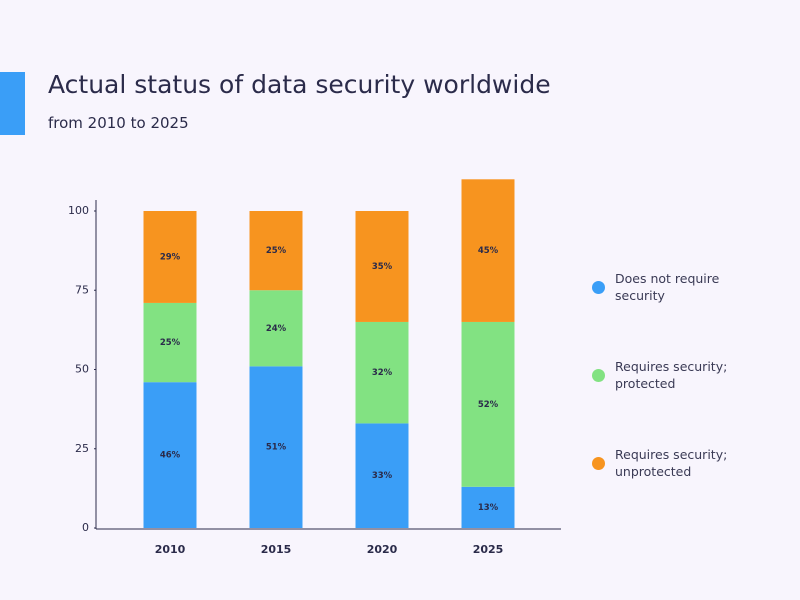 Image resolution: width=800 pixels, height=600 pixels. What do you see at coordinates (276, 549) in the screenshot?
I see `x-tick-label: 2015` at bounding box center [276, 549].